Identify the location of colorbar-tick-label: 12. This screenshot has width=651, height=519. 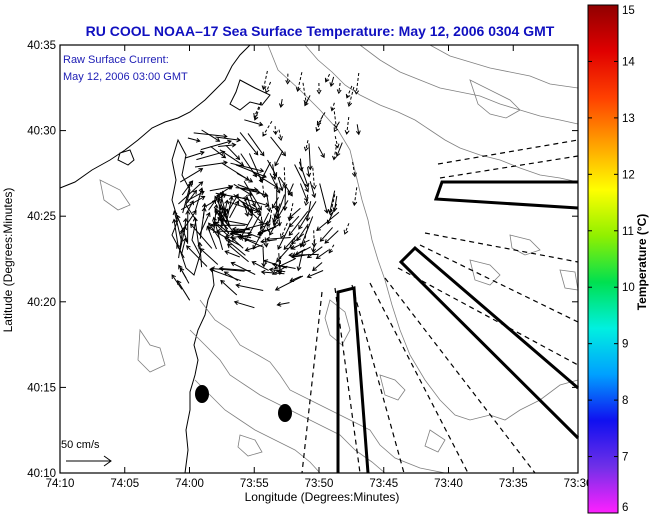
(628, 175).